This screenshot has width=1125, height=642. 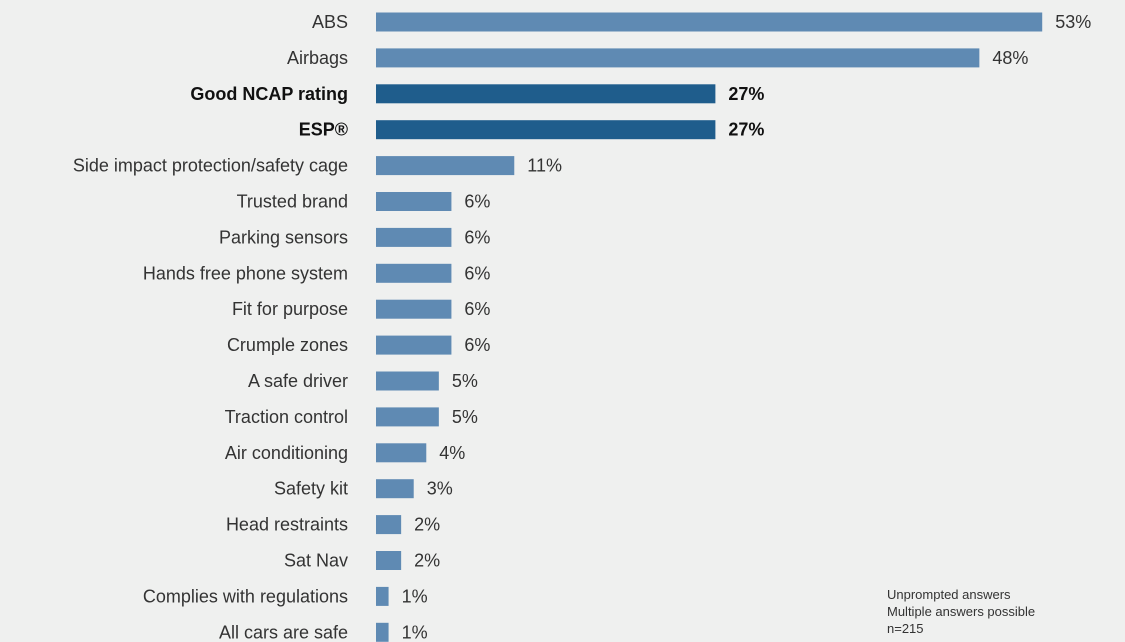 I want to click on category-label-hands-free-phone-system: Hands free phone system, so click(x=245, y=273).